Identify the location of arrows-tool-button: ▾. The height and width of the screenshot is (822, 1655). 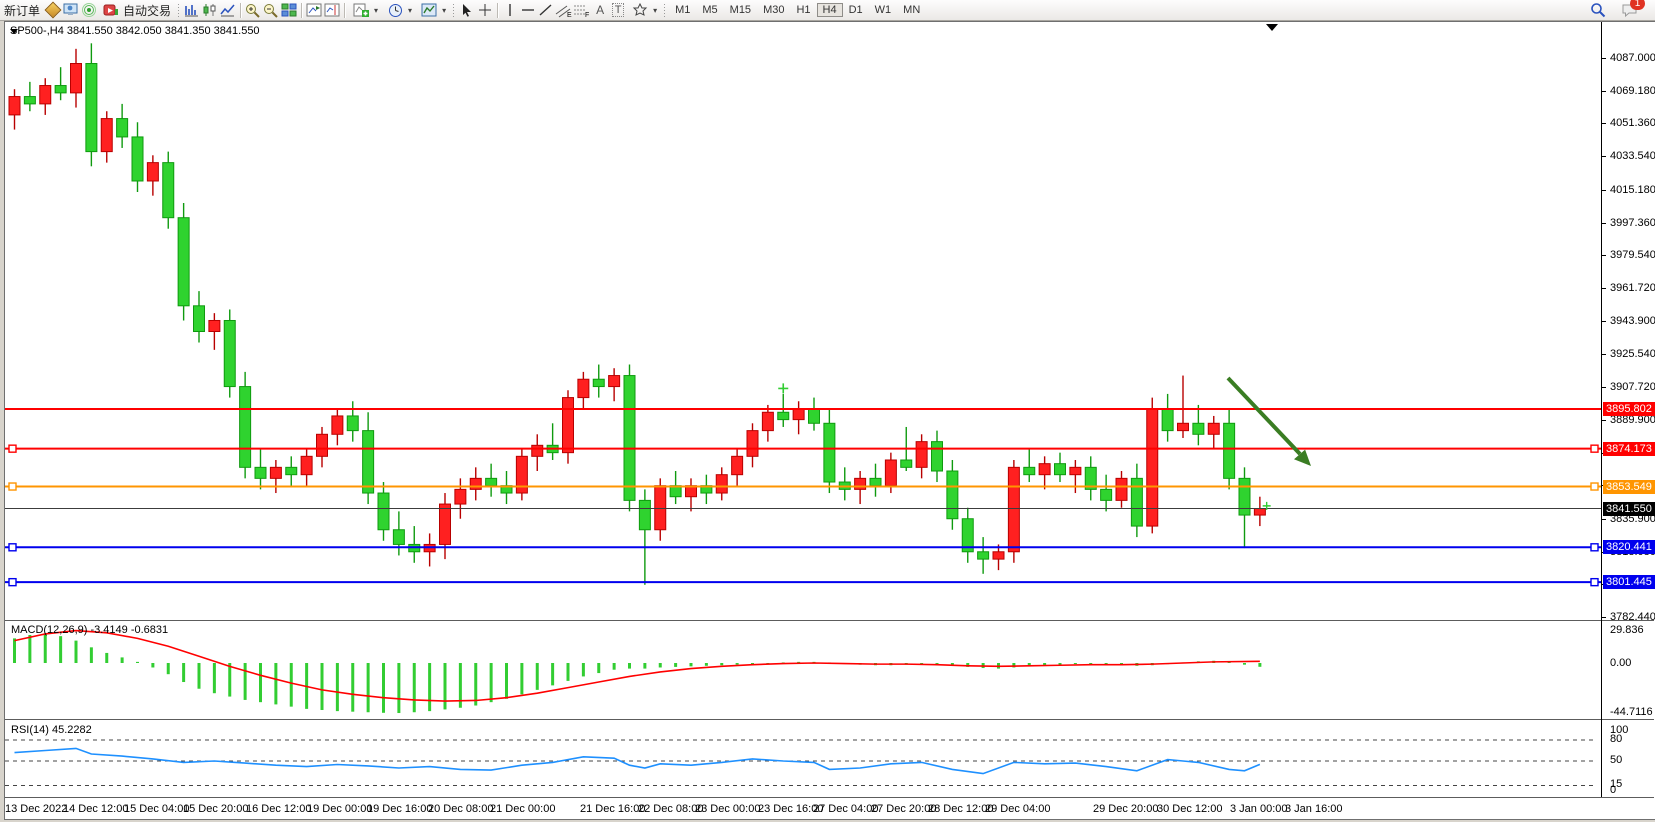
(644, 10).